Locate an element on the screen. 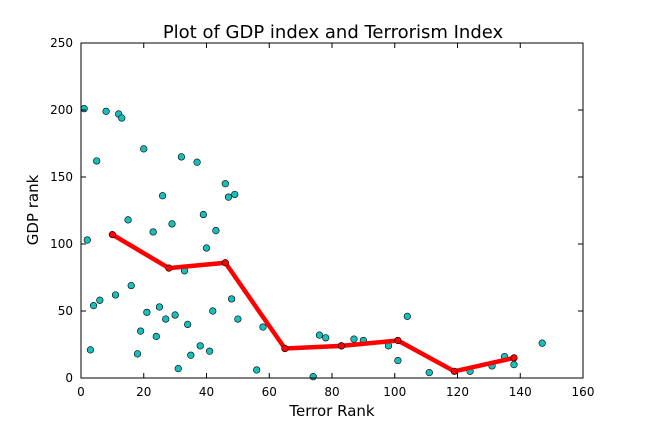  x-tick-label: 160 is located at coordinates (583, 392).